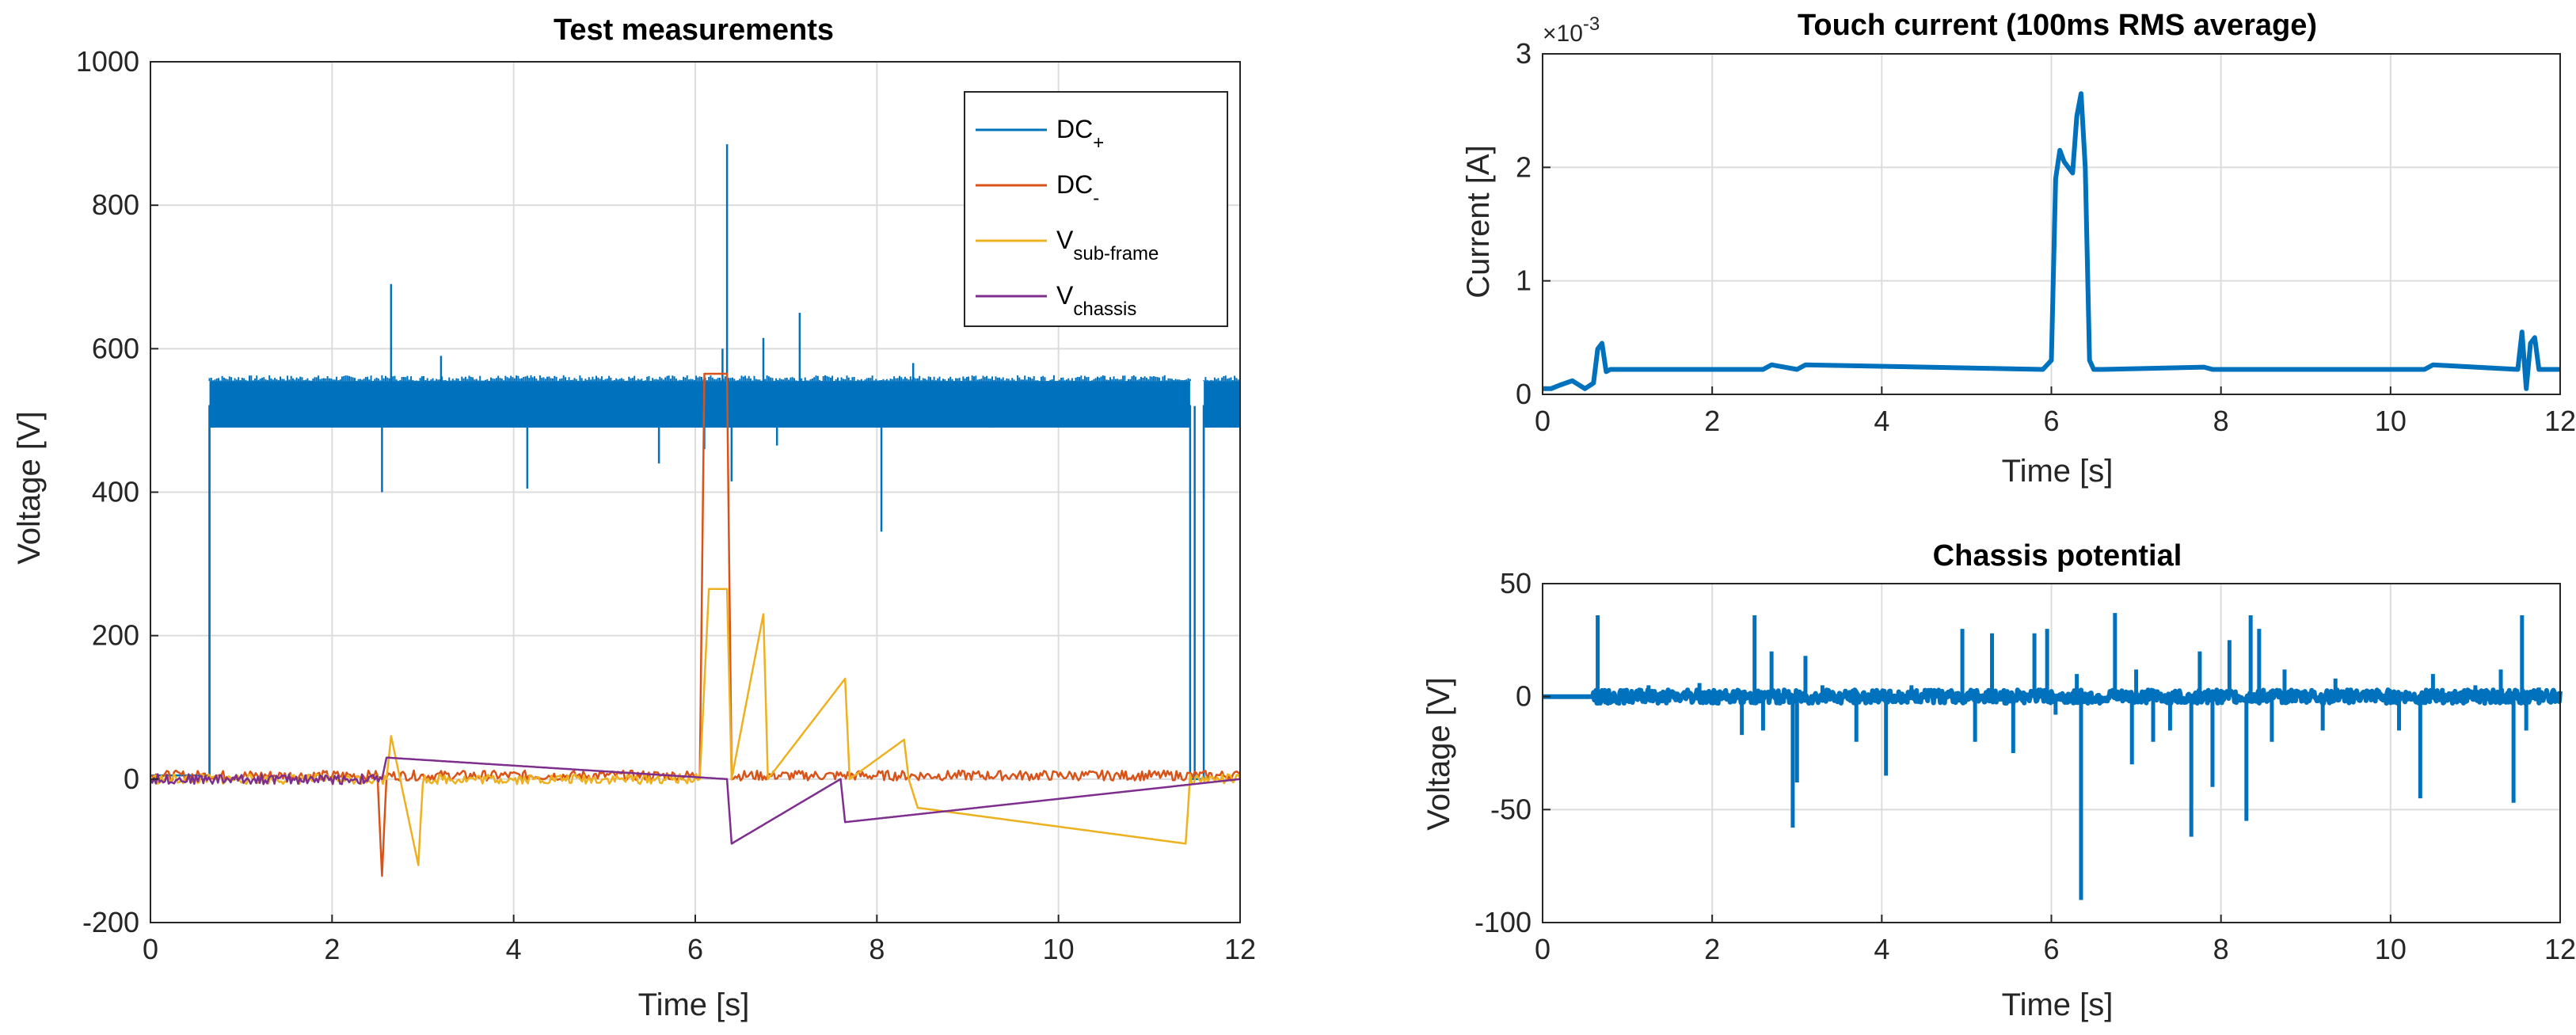 This screenshot has width=2576, height=1035. Describe the element at coordinates (115, 635) in the screenshot. I see `y-tick-label: 200` at that location.